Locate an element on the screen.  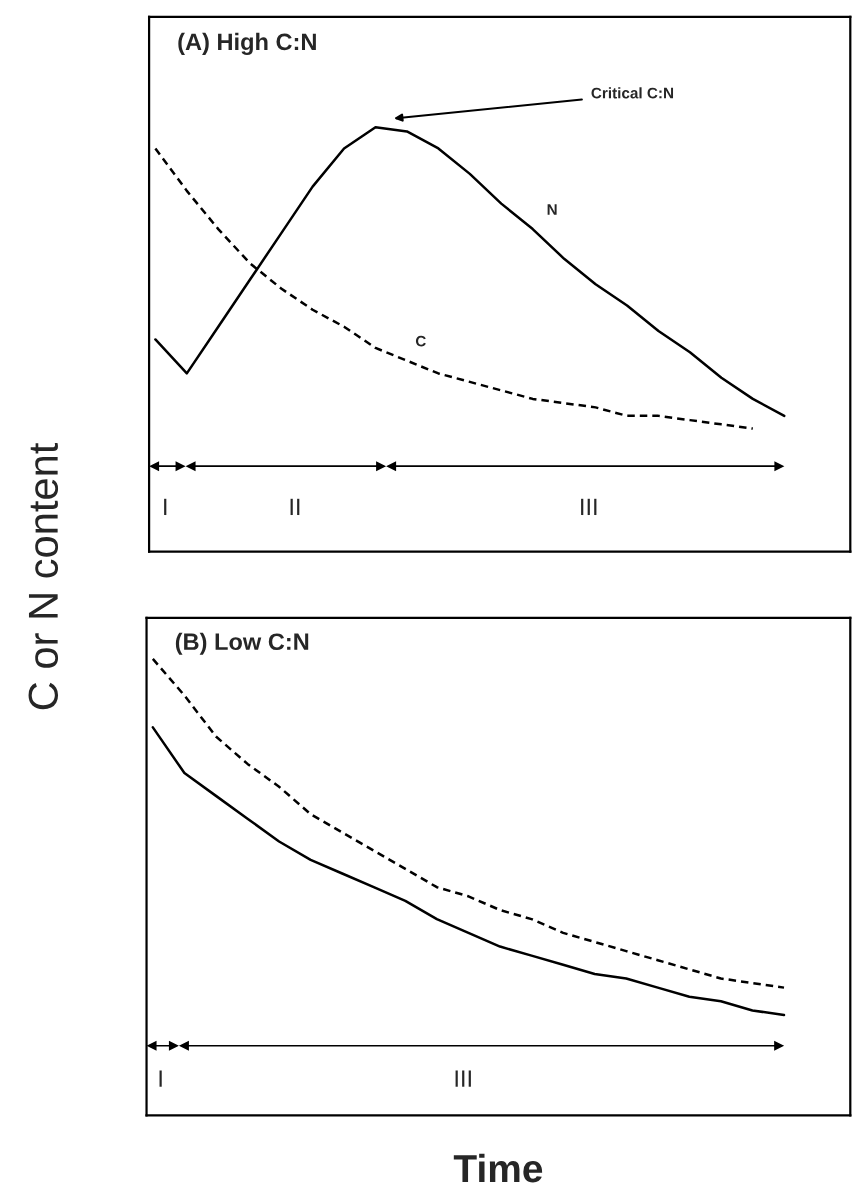
series-label: N is located at coordinates (552, 209).